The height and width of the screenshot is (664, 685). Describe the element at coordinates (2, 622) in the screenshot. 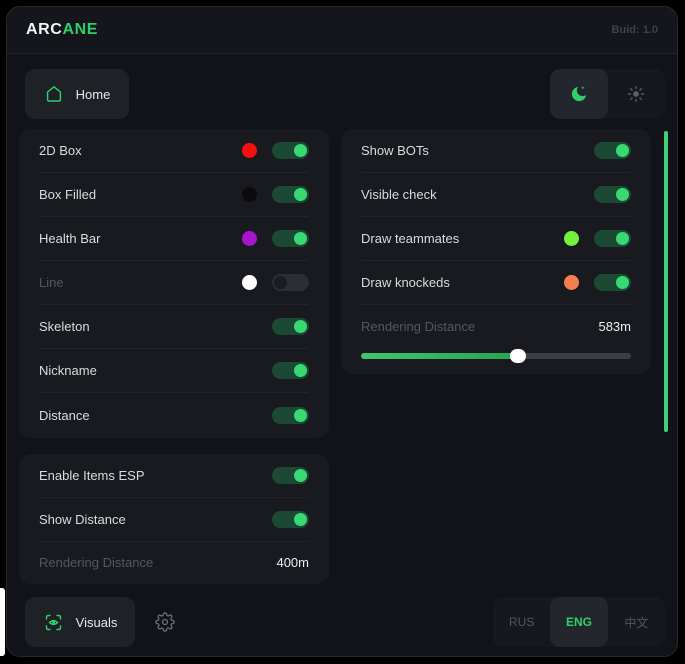

I see `edge-notch` at that location.